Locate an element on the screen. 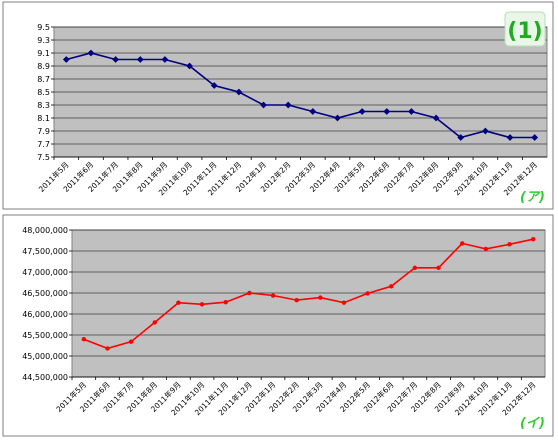 This screenshot has width=558, height=440. top-y-axis: 7.5 7.7 7.9 8.1 8.3 8.5 8.7 8.9 9.1 9.3 9.5 is located at coordinates (45, 92).